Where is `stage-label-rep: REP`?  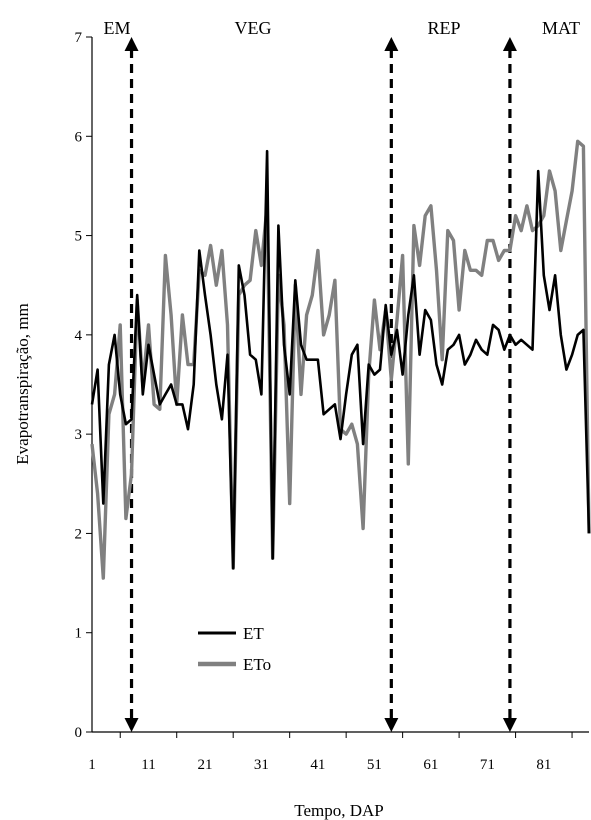
stage-label-rep: REP is located at coordinates (443, 28).